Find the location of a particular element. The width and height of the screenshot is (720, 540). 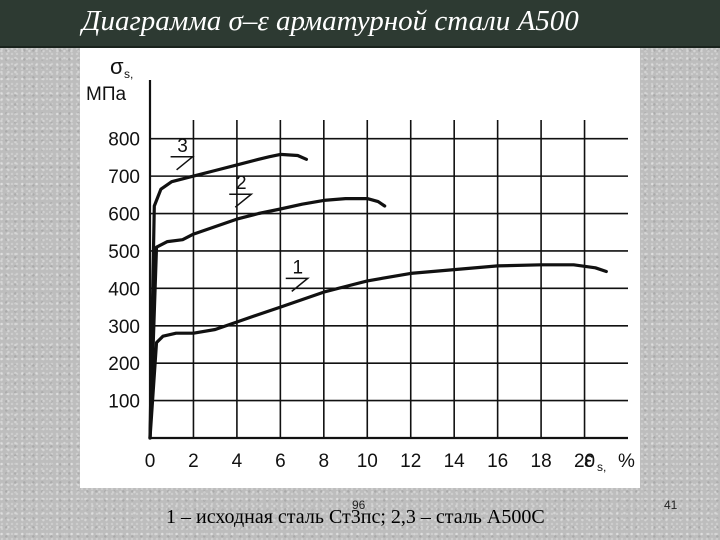

slide-title-bar: Диаграмма σ–ε арматурной стали А500 is located at coordinates (360, 24).